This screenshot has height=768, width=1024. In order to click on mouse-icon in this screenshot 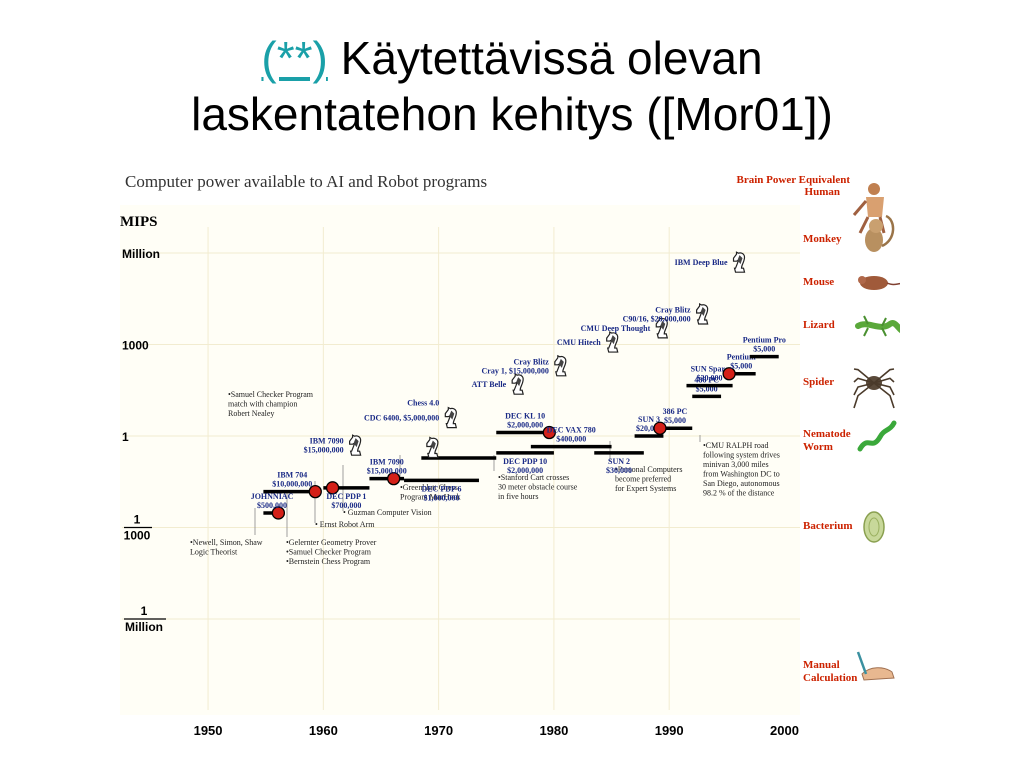, I will do `click(879, 283)`.